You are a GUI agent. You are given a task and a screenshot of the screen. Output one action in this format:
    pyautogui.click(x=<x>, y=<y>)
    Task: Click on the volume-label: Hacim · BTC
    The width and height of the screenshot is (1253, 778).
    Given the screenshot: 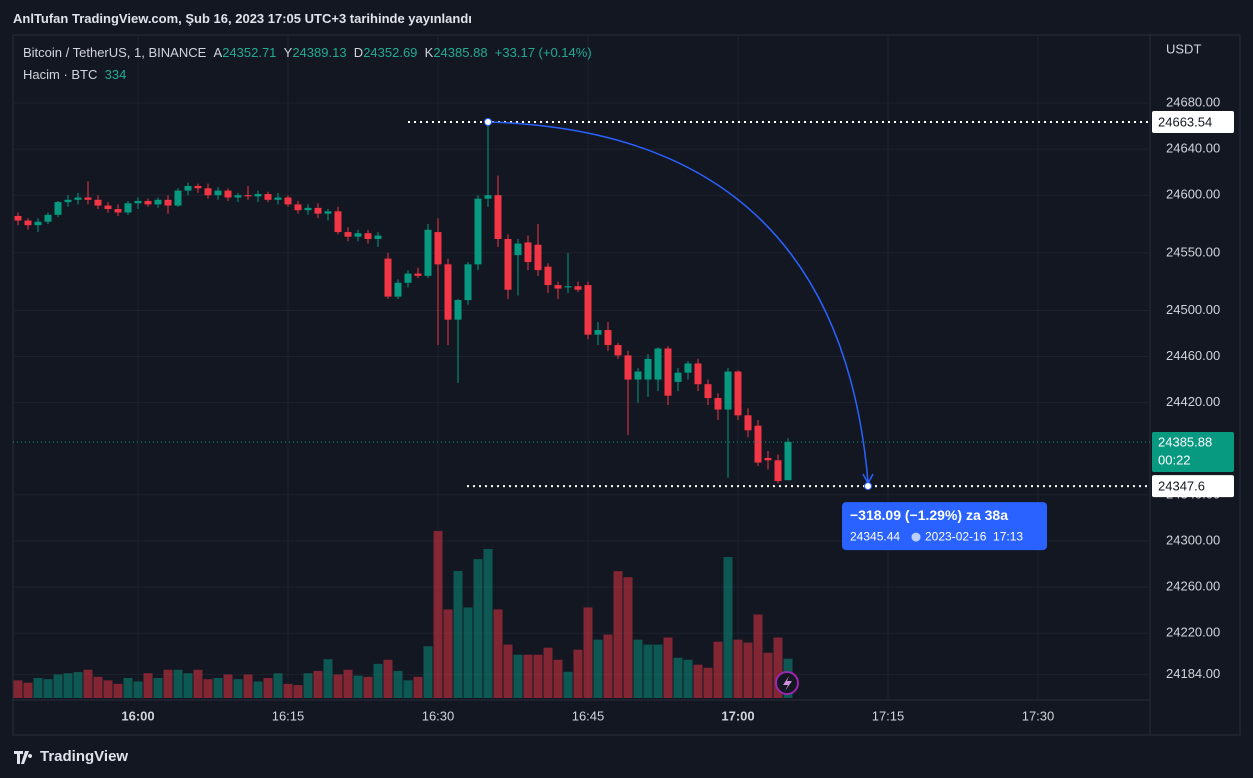 What is the action you would take?
    pyautogui.click(x=60, y=74)
    